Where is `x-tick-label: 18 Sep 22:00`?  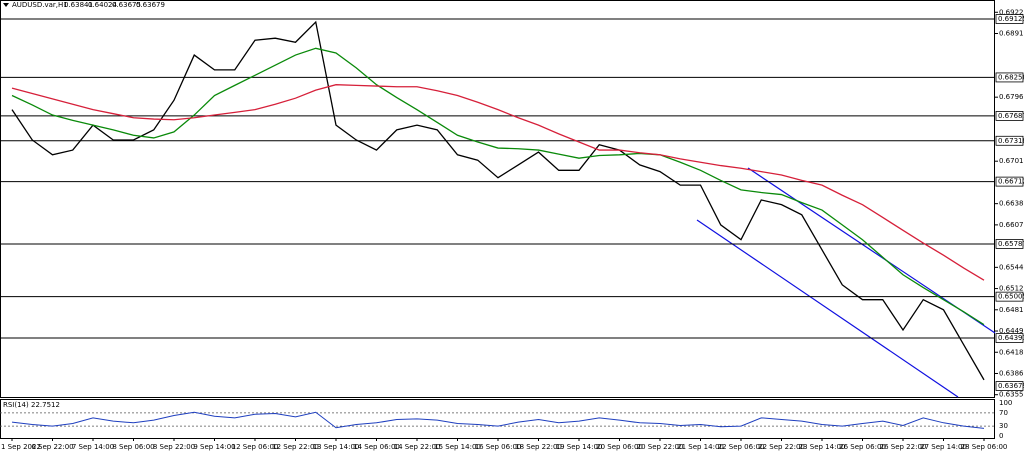 x-tick-label: 18 Sep 22:00 is located at coordinates (538, 447).